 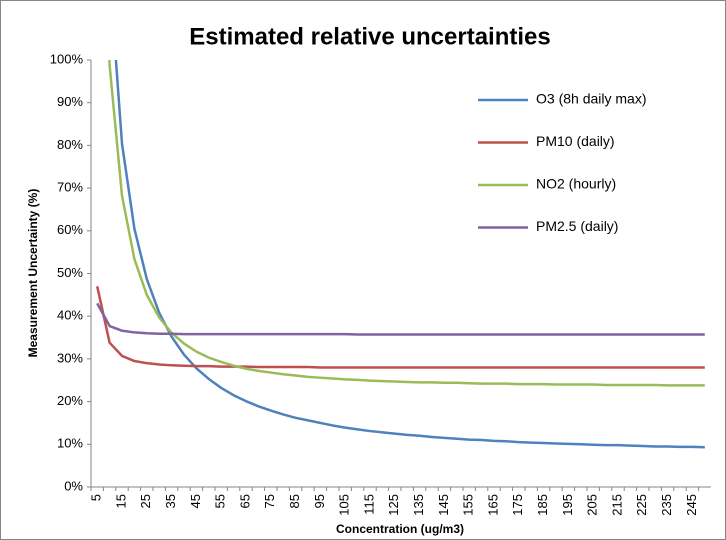 What do you see at coordinates (577, 226) in the screenshot?
I see `legend-label: PM2.5 (daily)` at bounding box center [577, 226].